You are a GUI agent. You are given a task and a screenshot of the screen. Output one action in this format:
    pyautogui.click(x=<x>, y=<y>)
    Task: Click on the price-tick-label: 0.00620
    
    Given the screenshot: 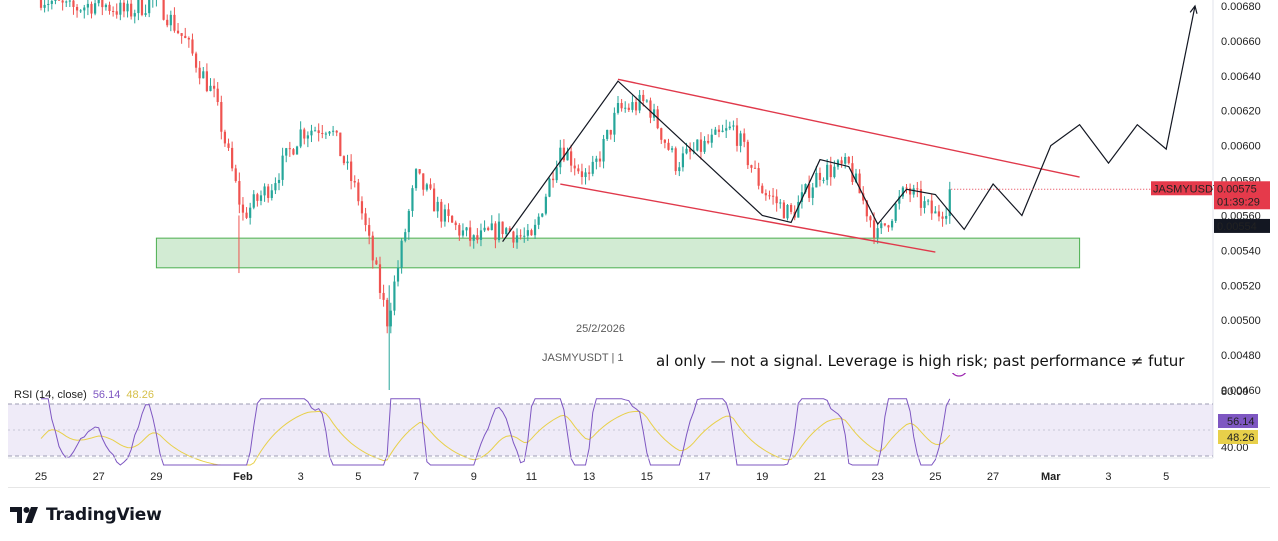 What is the action you would take?
    pyautogui.click(x=1241, y=112)
    